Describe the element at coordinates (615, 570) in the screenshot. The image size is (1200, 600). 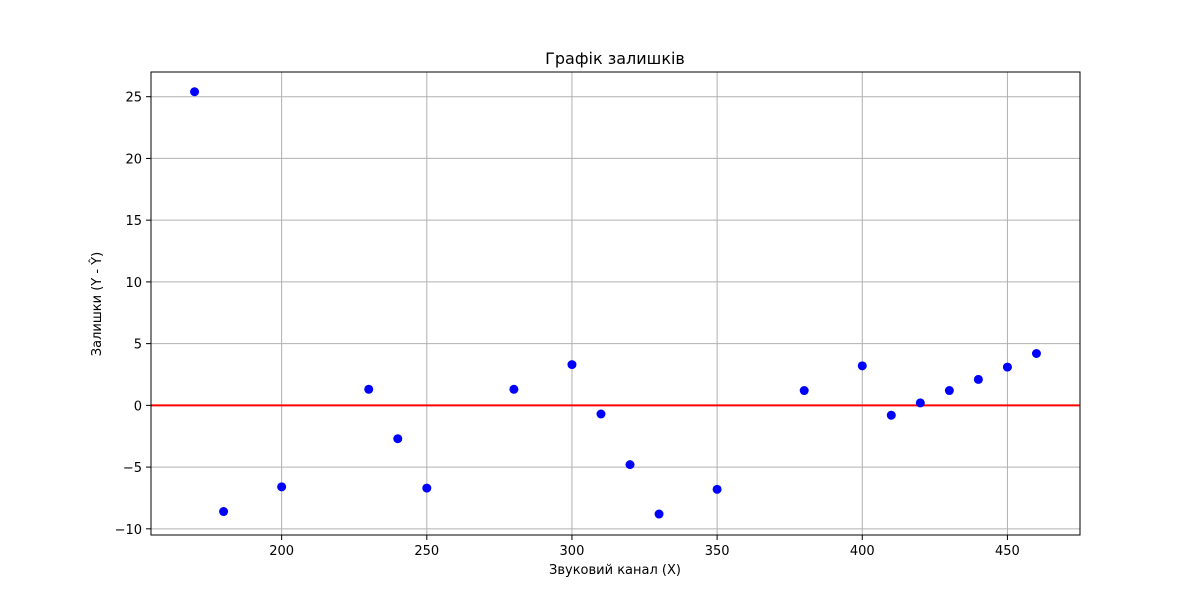
I see `x-axis-label: Звуковий канал (X)` at that location.